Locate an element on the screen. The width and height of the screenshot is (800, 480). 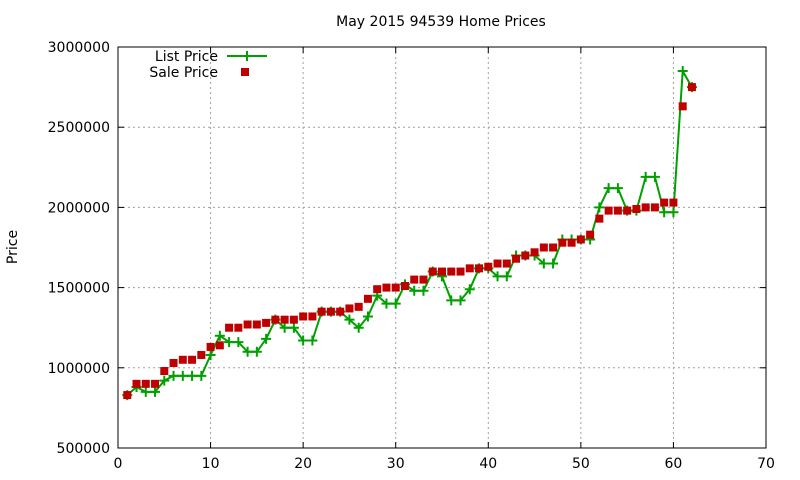
chart-title: May 2015 94539 Home Prices is located at coordinates (441, 22).